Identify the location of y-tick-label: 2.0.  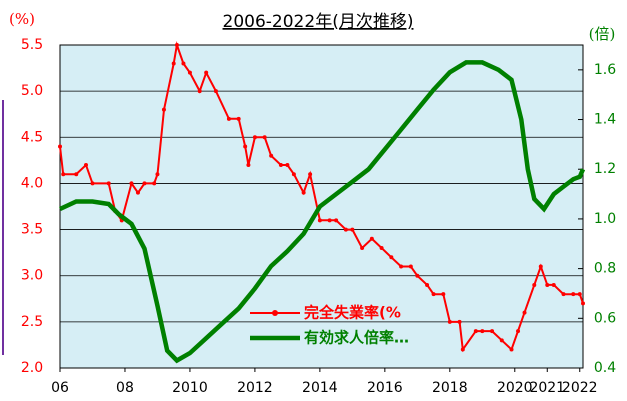
(32, 368).